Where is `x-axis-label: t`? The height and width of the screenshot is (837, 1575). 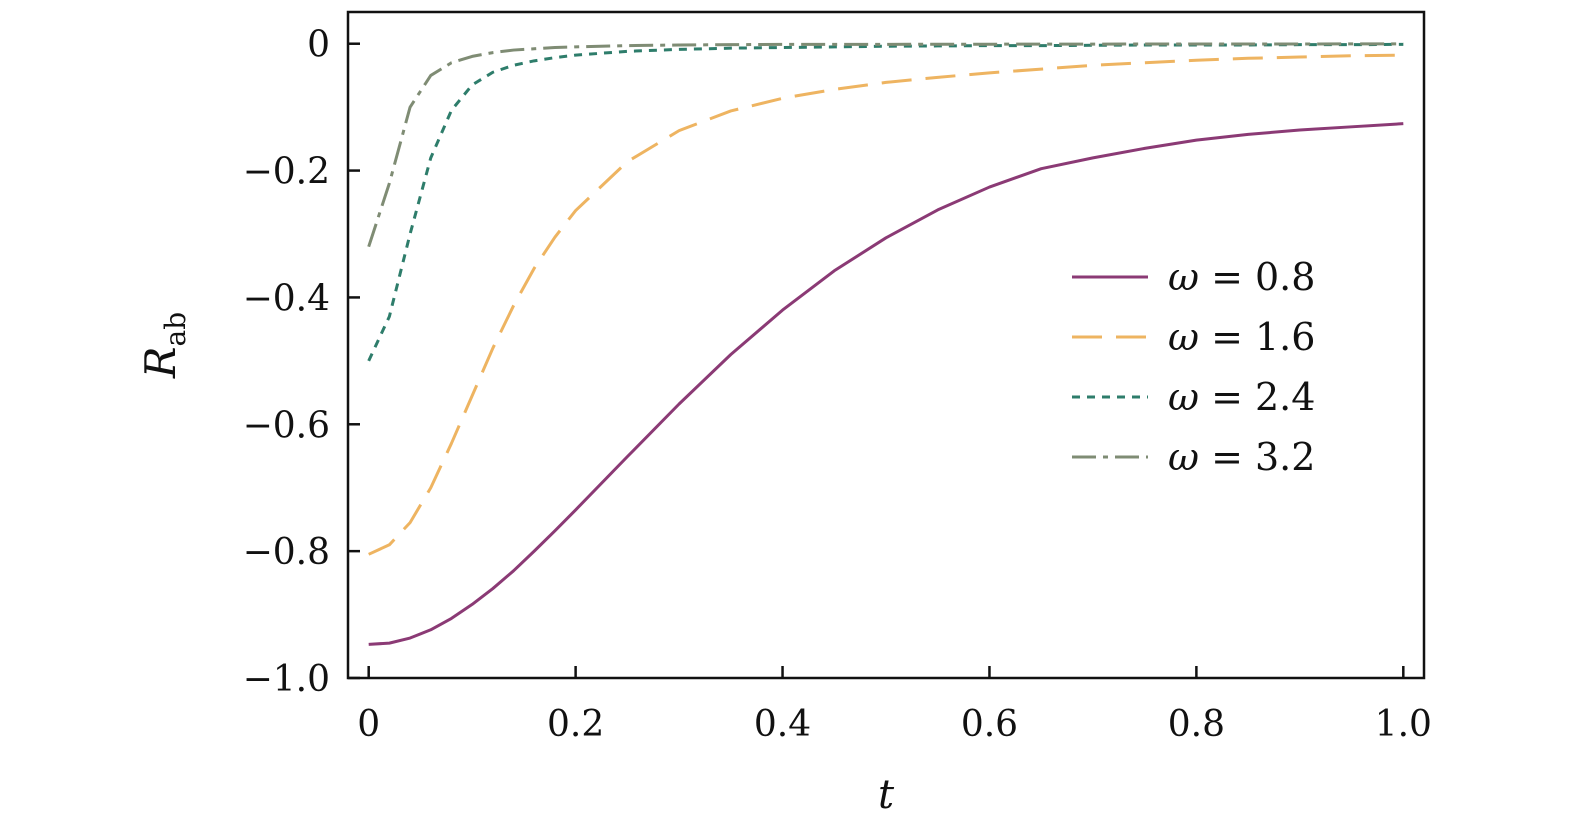
x-axis-label: t is located at coordinates (886, 795).